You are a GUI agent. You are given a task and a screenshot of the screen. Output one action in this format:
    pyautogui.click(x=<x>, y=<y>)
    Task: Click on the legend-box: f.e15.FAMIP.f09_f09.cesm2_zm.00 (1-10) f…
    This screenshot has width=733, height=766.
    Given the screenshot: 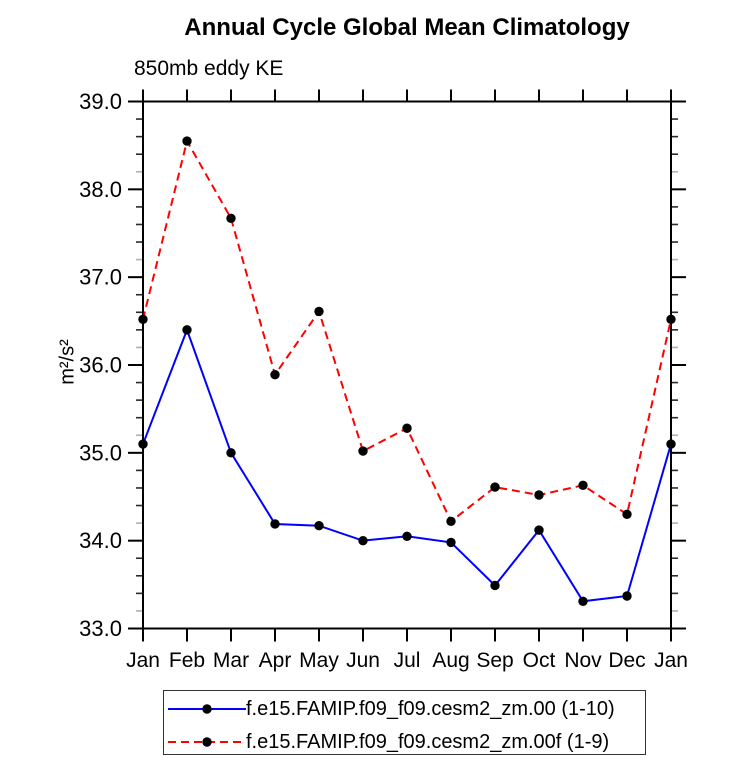 What is the action you would take?
    pyautogui.click(x=404, y=722)
    